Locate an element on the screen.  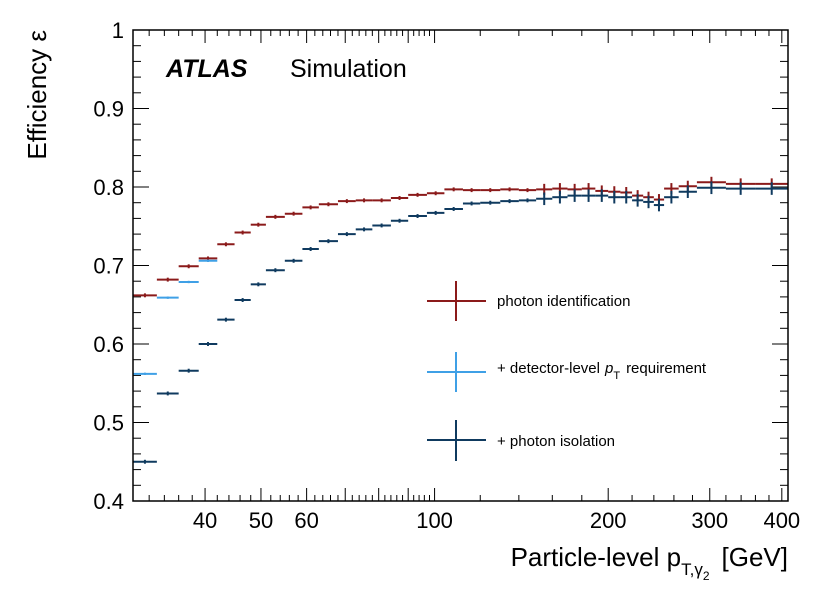
legend-entry-photon-identification: photon identification is located at coordinates (528, 301).